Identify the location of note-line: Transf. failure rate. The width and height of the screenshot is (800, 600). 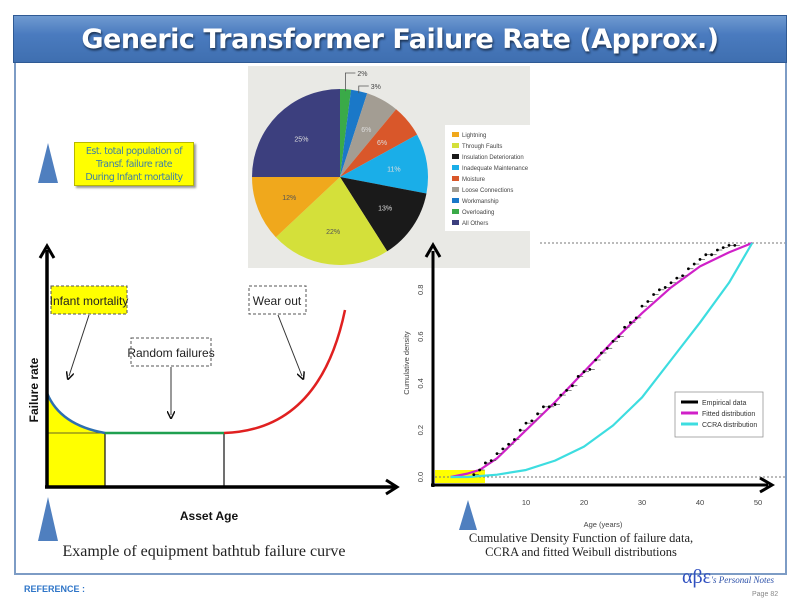
(134, 164).